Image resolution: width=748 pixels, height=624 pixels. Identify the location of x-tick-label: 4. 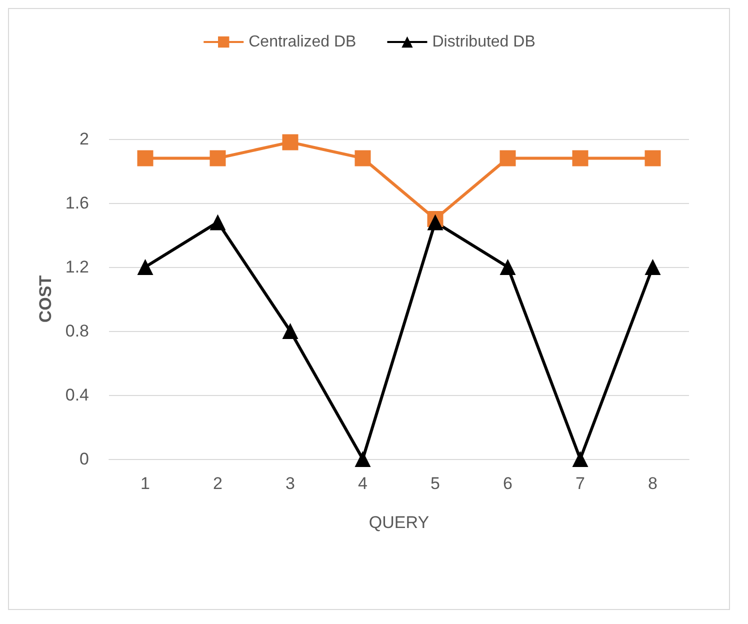
(363, 483).